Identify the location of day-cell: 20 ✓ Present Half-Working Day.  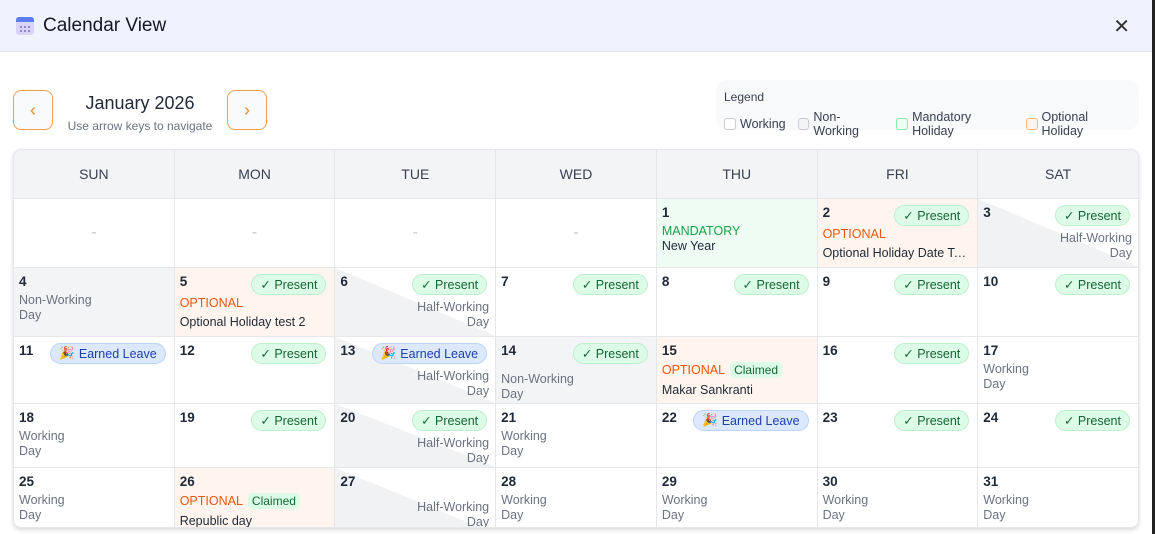
(415, 435).